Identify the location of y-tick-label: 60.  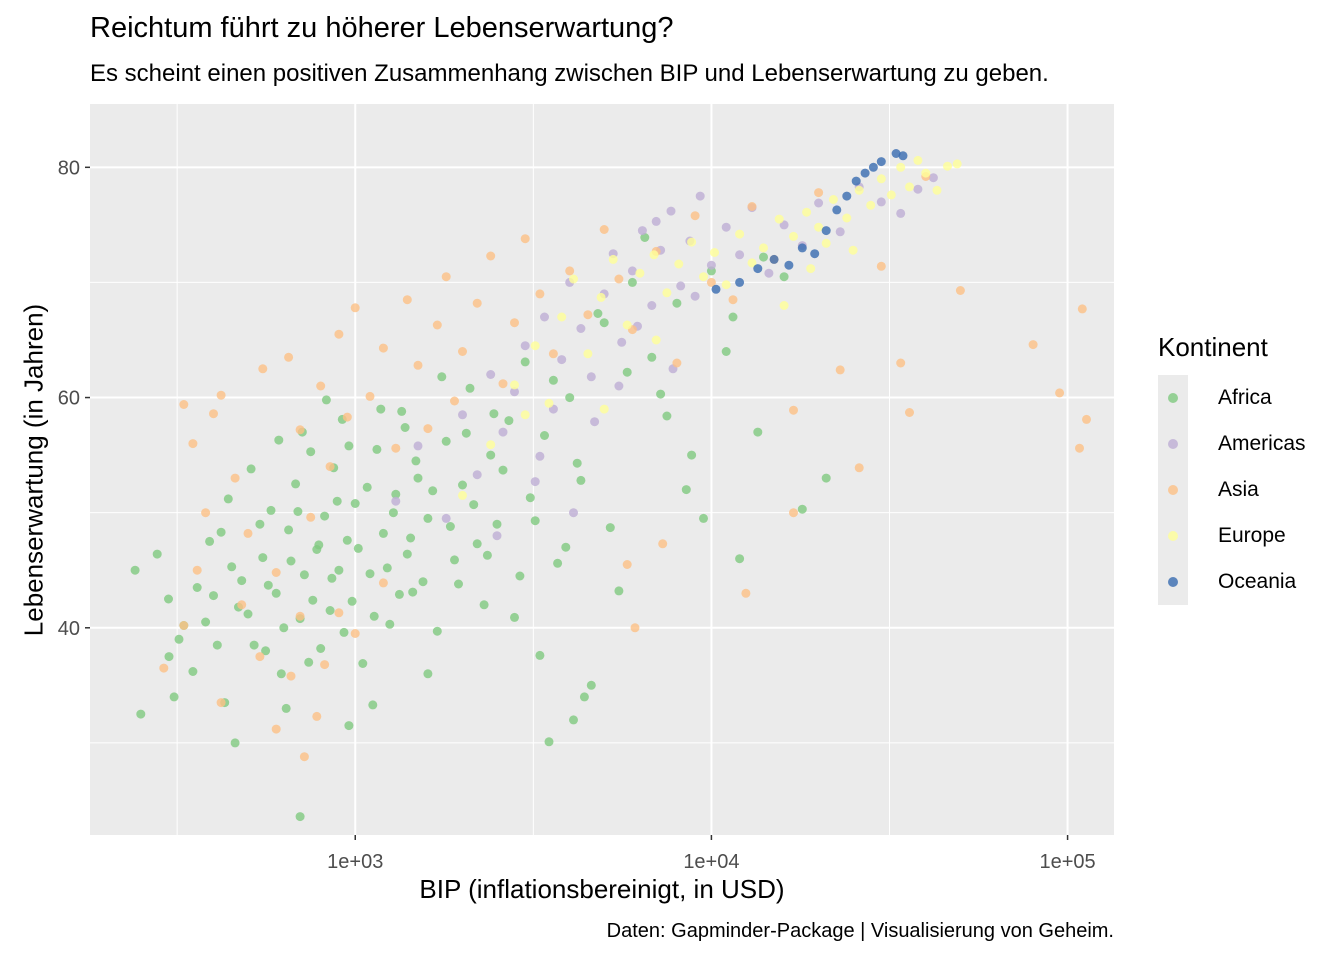
(69, 399).